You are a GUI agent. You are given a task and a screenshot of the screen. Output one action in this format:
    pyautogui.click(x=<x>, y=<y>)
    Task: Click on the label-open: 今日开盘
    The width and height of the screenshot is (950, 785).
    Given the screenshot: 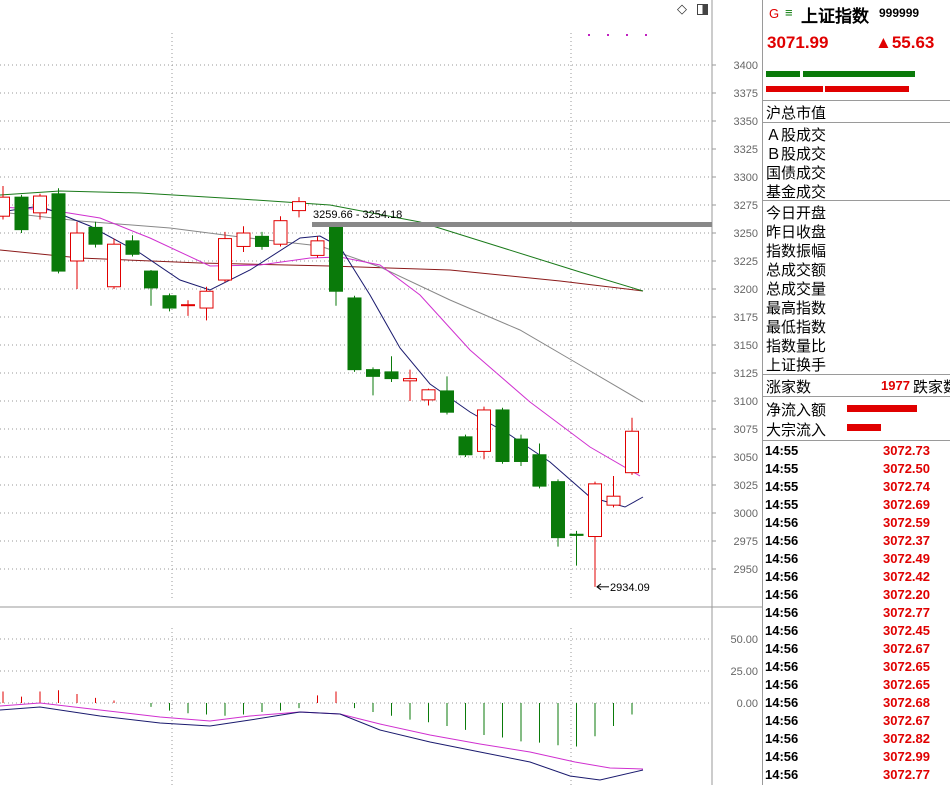 What is the action you would take?
    pyautogui.click(x=796, y=213)
    